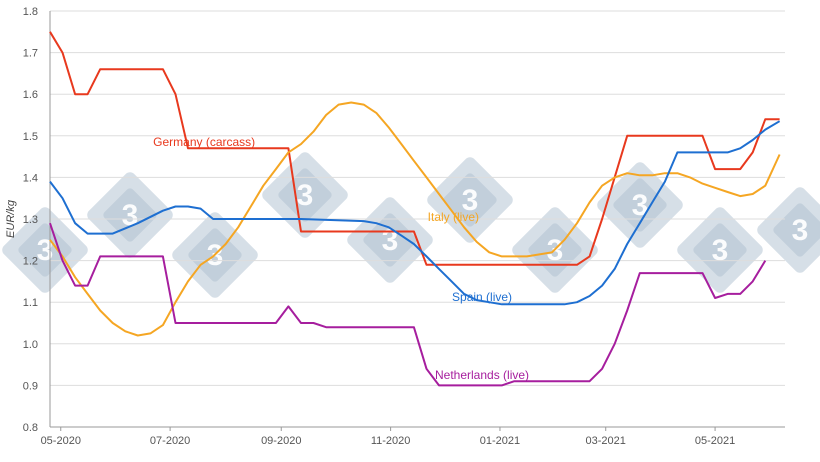  What do you see at coordinates (30, 303) in the screenshot?
I see `y-tick-label: 1.1` at bounding box center [30, 303].